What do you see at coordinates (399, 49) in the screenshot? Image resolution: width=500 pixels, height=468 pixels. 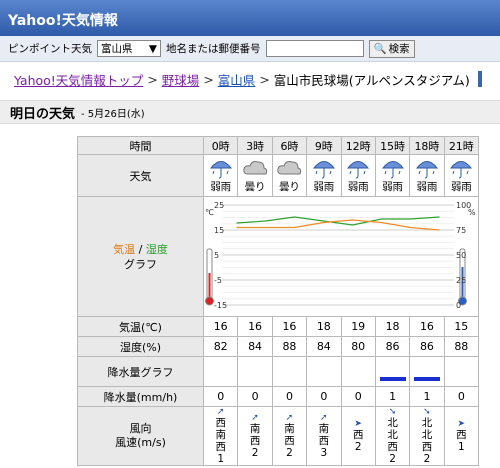 I see `search-button-label: 検索` at bounding box center [399, 49].